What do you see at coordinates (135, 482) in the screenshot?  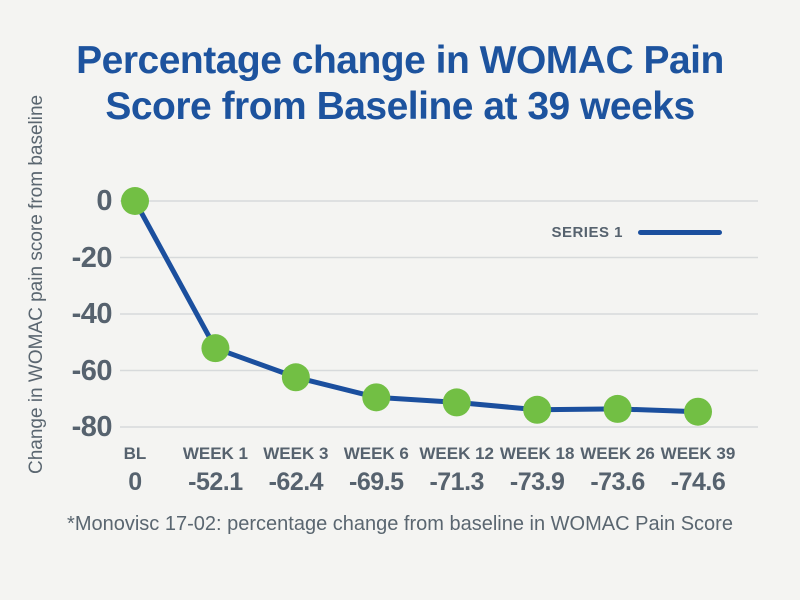 I see `data-point-value-label: 0` at bounding box center [135, 482].